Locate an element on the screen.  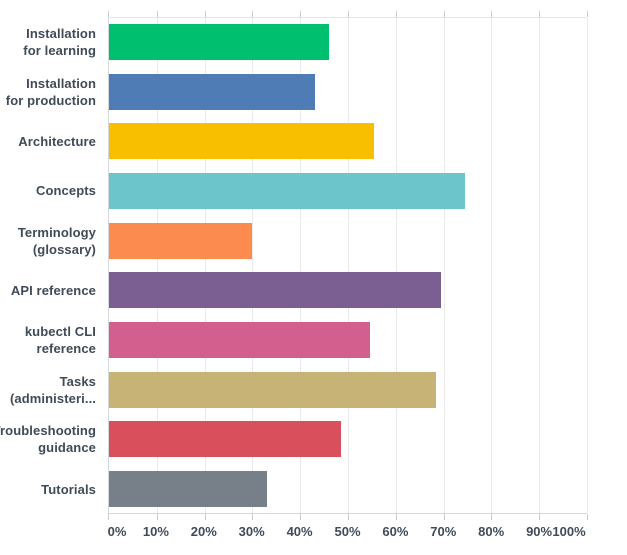
top-axis-tick-90% is located at coordinates (540, 14).